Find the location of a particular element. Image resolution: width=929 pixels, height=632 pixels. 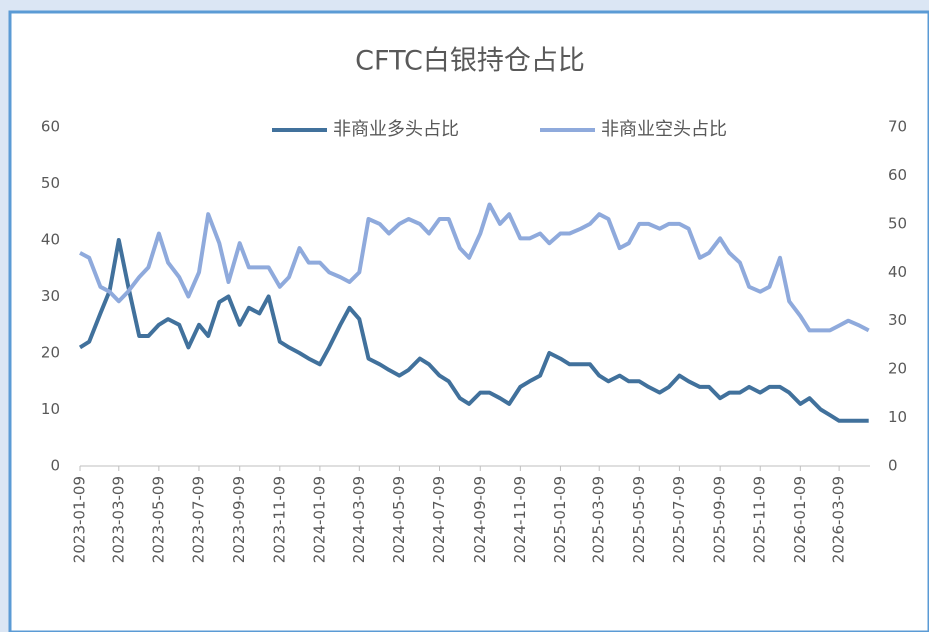

y2-tick-label: 70 is located at coordinates (897, 127).